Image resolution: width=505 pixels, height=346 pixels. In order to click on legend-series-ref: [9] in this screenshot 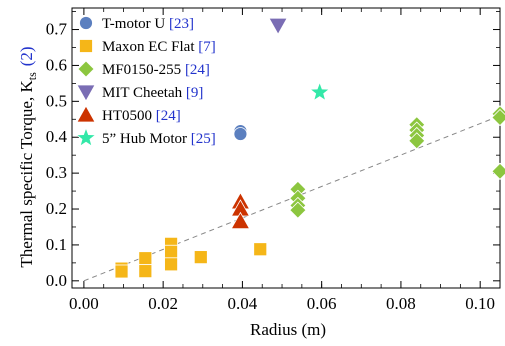, I will do `click(195, 93)`.